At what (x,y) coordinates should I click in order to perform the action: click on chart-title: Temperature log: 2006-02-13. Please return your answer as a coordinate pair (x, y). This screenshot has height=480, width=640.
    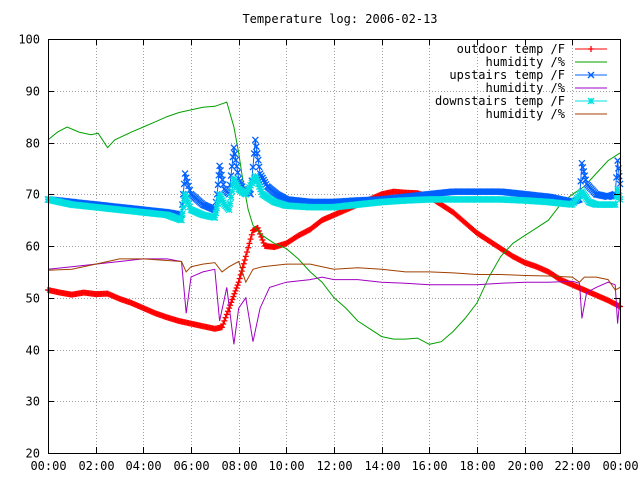
    Looking at the image, I should click on (339, 19).